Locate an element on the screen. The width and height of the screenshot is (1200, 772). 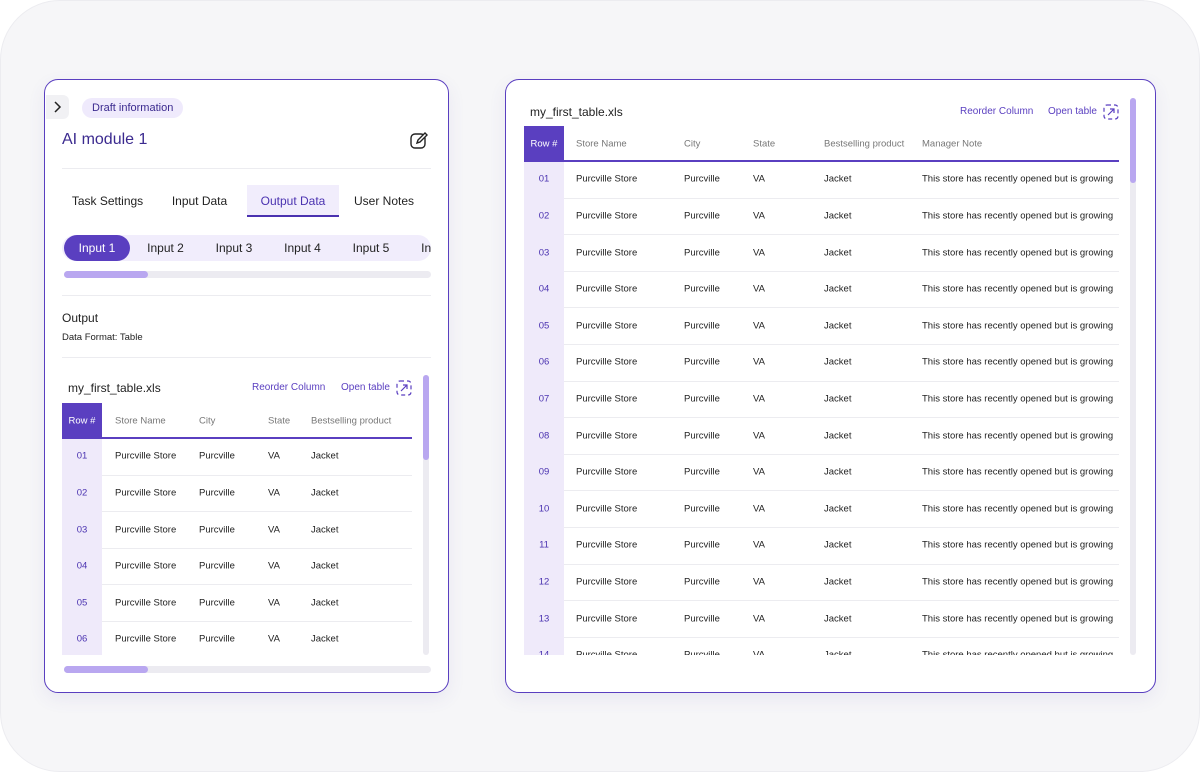
input-pill: Input 3 is located at coordinates (234, 248).